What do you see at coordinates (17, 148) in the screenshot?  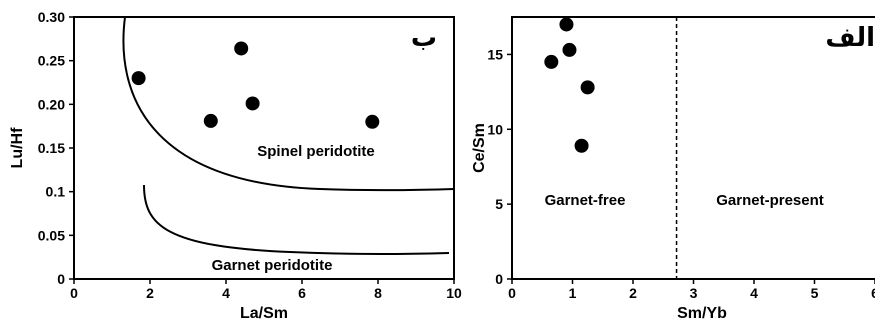 I see `left-y-axis-label: Lu/Hf` at bounding box center [17, 148].